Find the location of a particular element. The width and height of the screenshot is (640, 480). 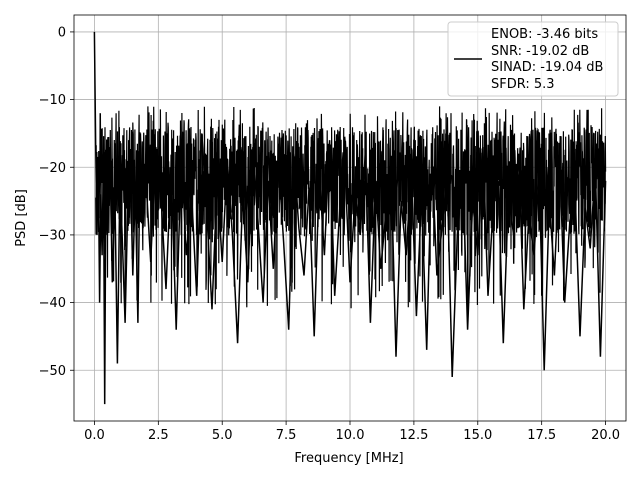

x-tick-label: 7.5 is located at coordinates (286, 435).